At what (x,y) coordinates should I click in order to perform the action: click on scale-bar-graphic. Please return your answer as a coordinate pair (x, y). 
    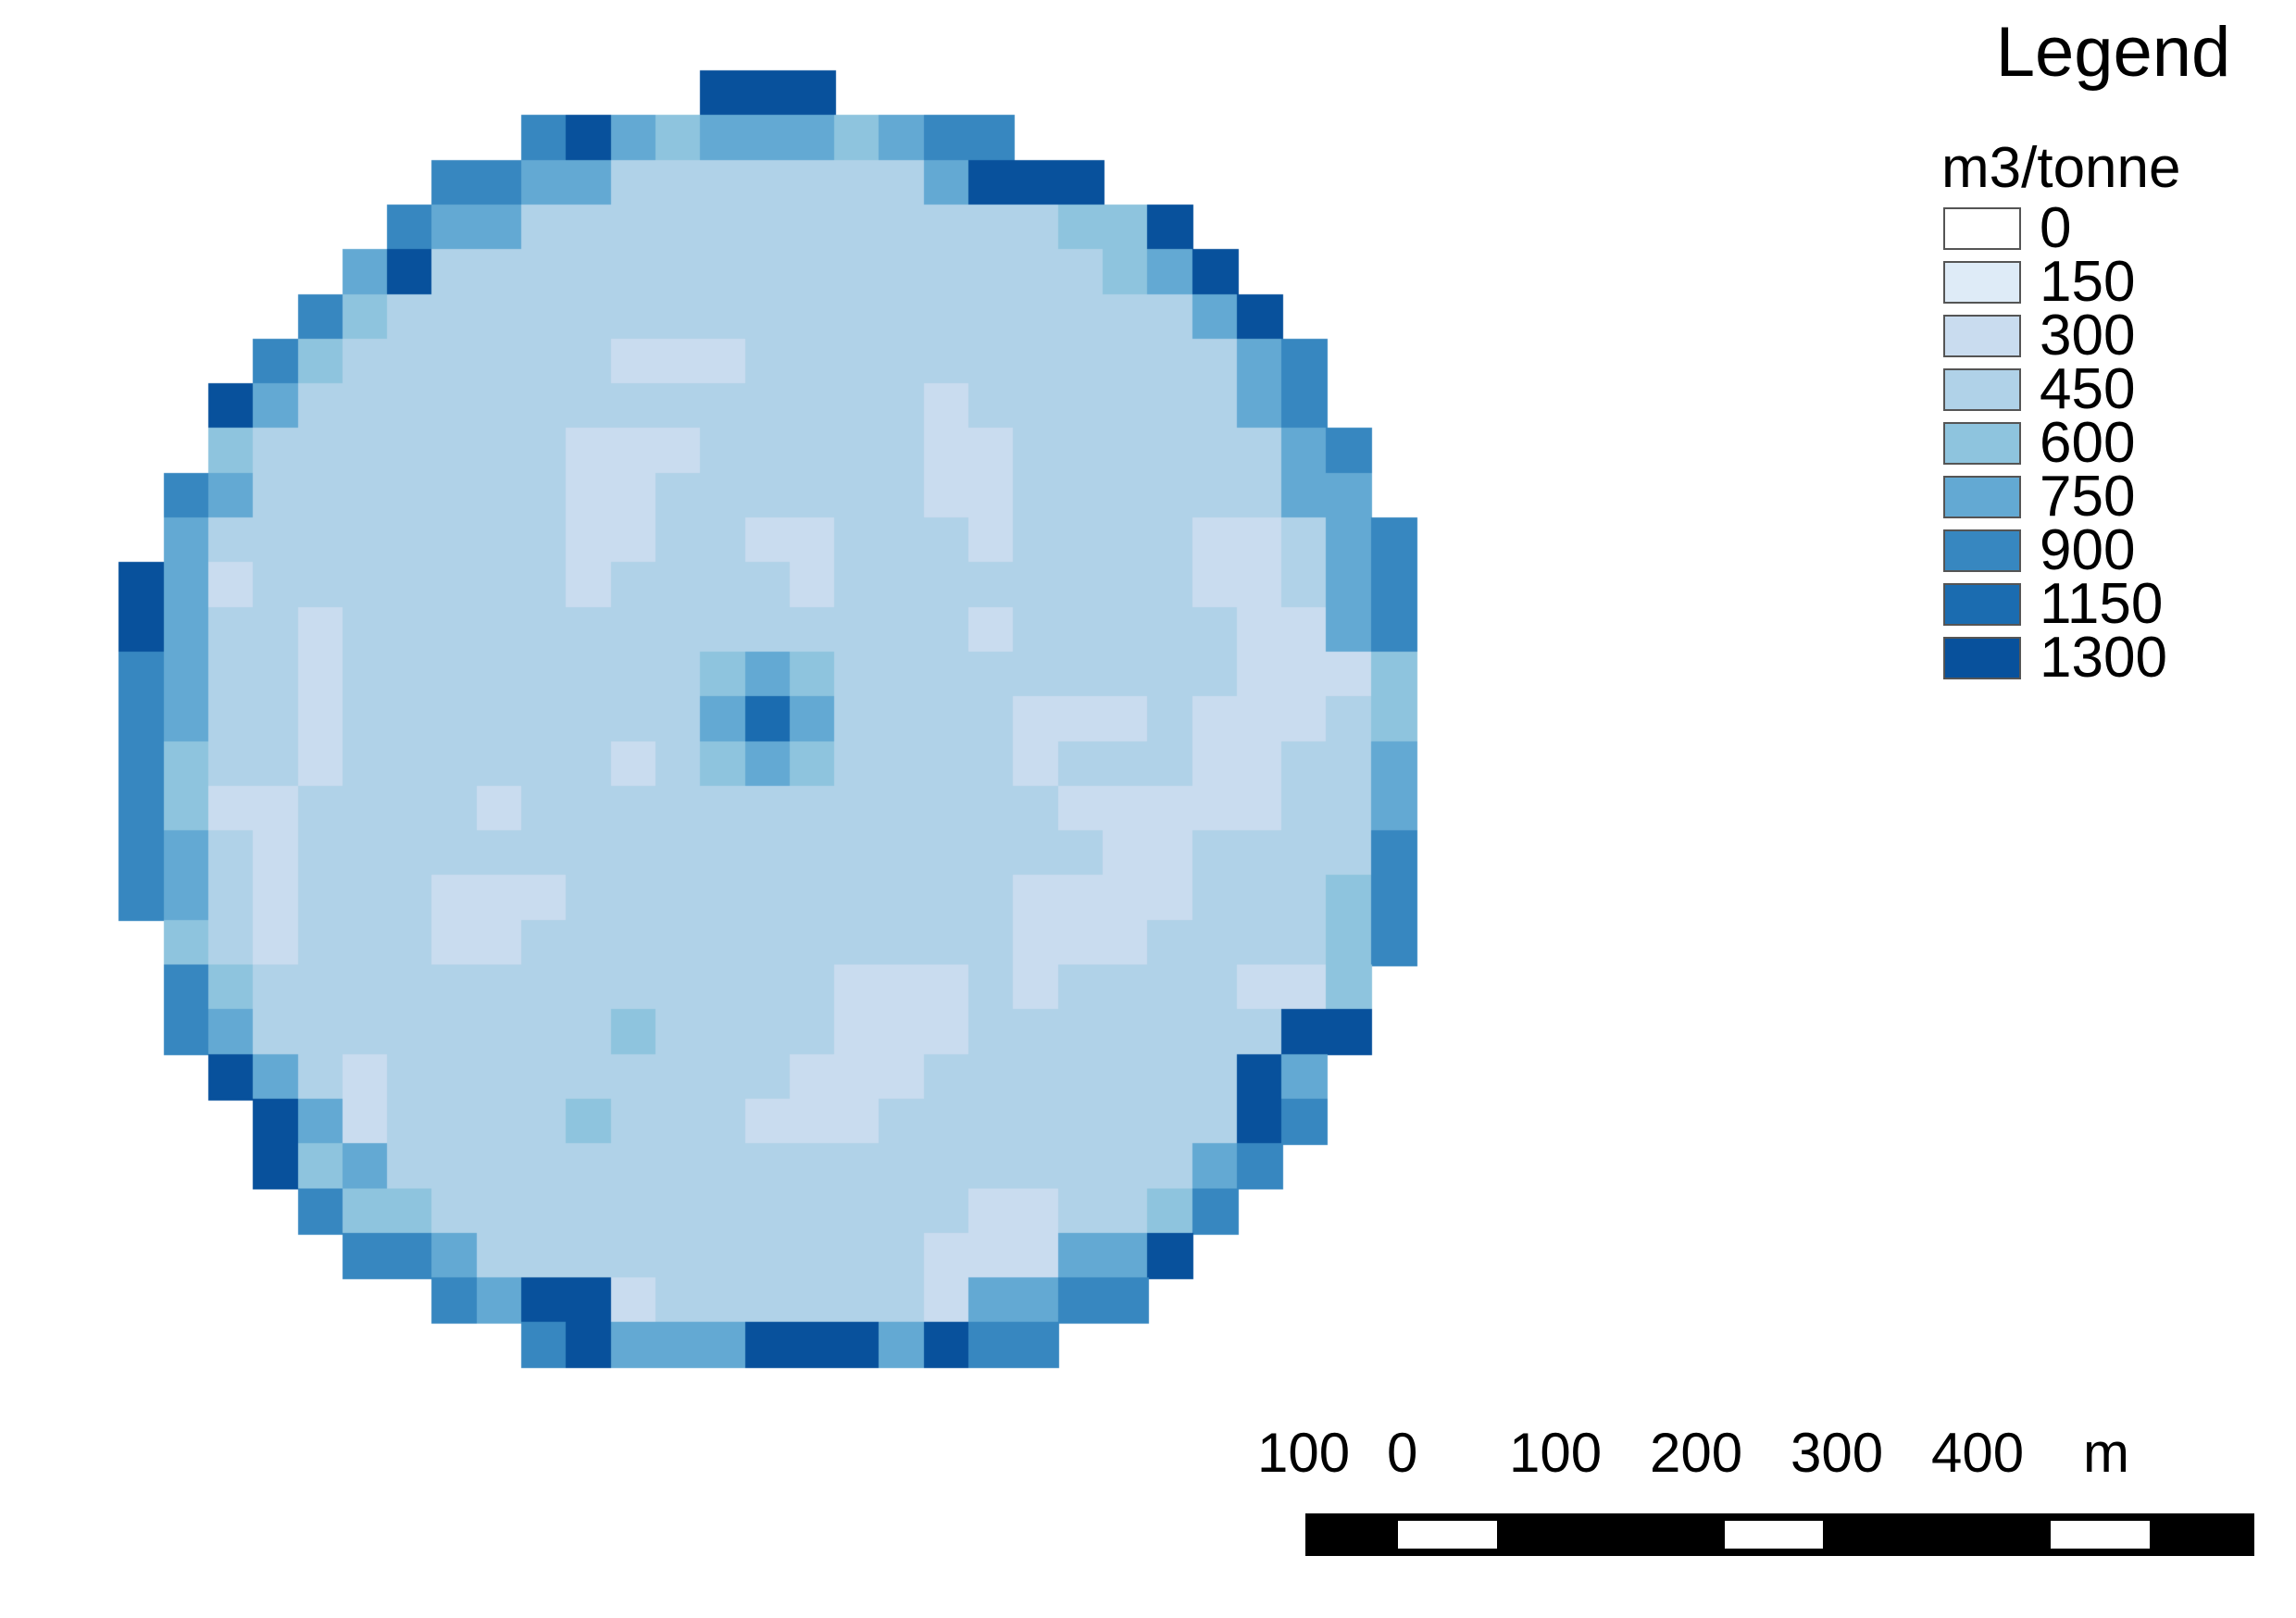
    Looking at the image, I should click on (1779, 1534).